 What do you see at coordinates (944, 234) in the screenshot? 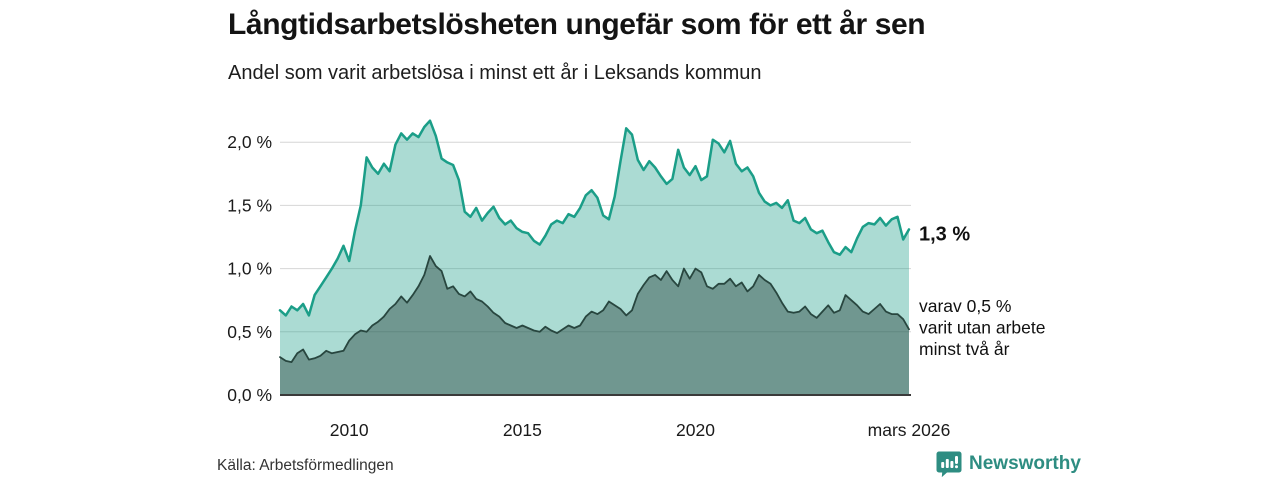
I see `series-end-label-one-year: 1,3 %` at bounding box center [944, 234].